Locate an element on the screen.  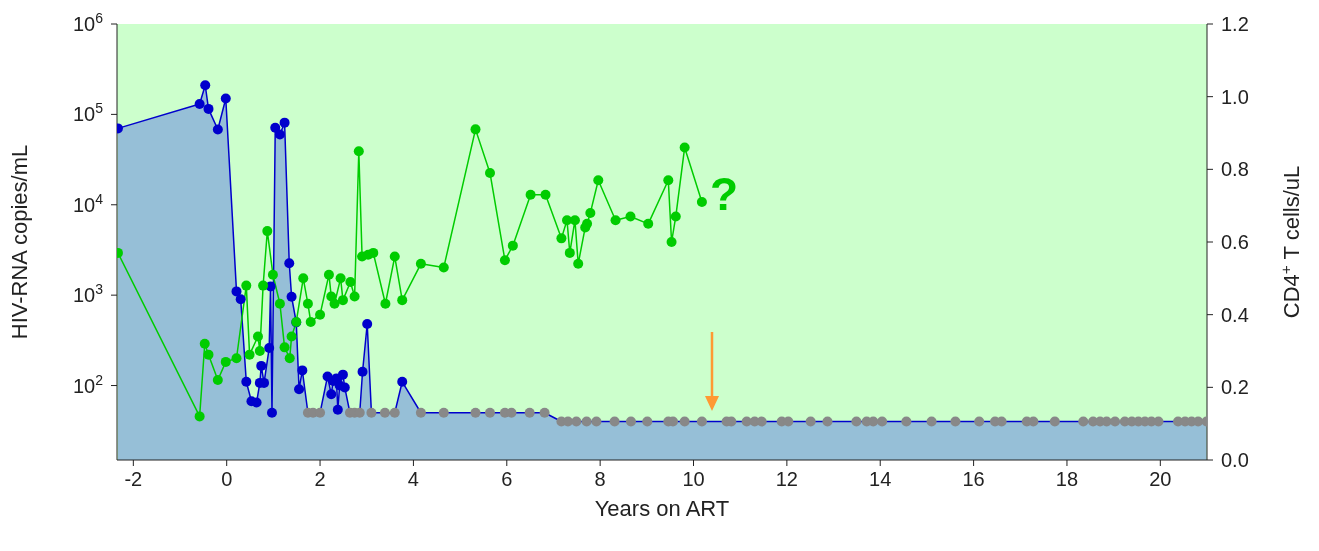
x-tick-label: 12 is located at coordinates (786, 479).